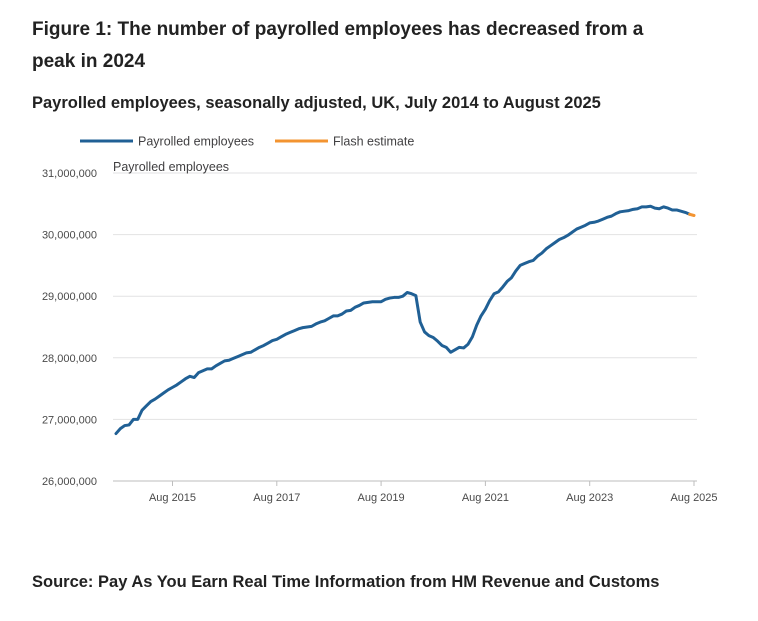 The height and width of the screenshot is (621, 758). What do you see at coordinates (373, 142) in the screenshot?
I see `legend-label-flash-estimate: Flash estimate` at bounding box center [373, 142].